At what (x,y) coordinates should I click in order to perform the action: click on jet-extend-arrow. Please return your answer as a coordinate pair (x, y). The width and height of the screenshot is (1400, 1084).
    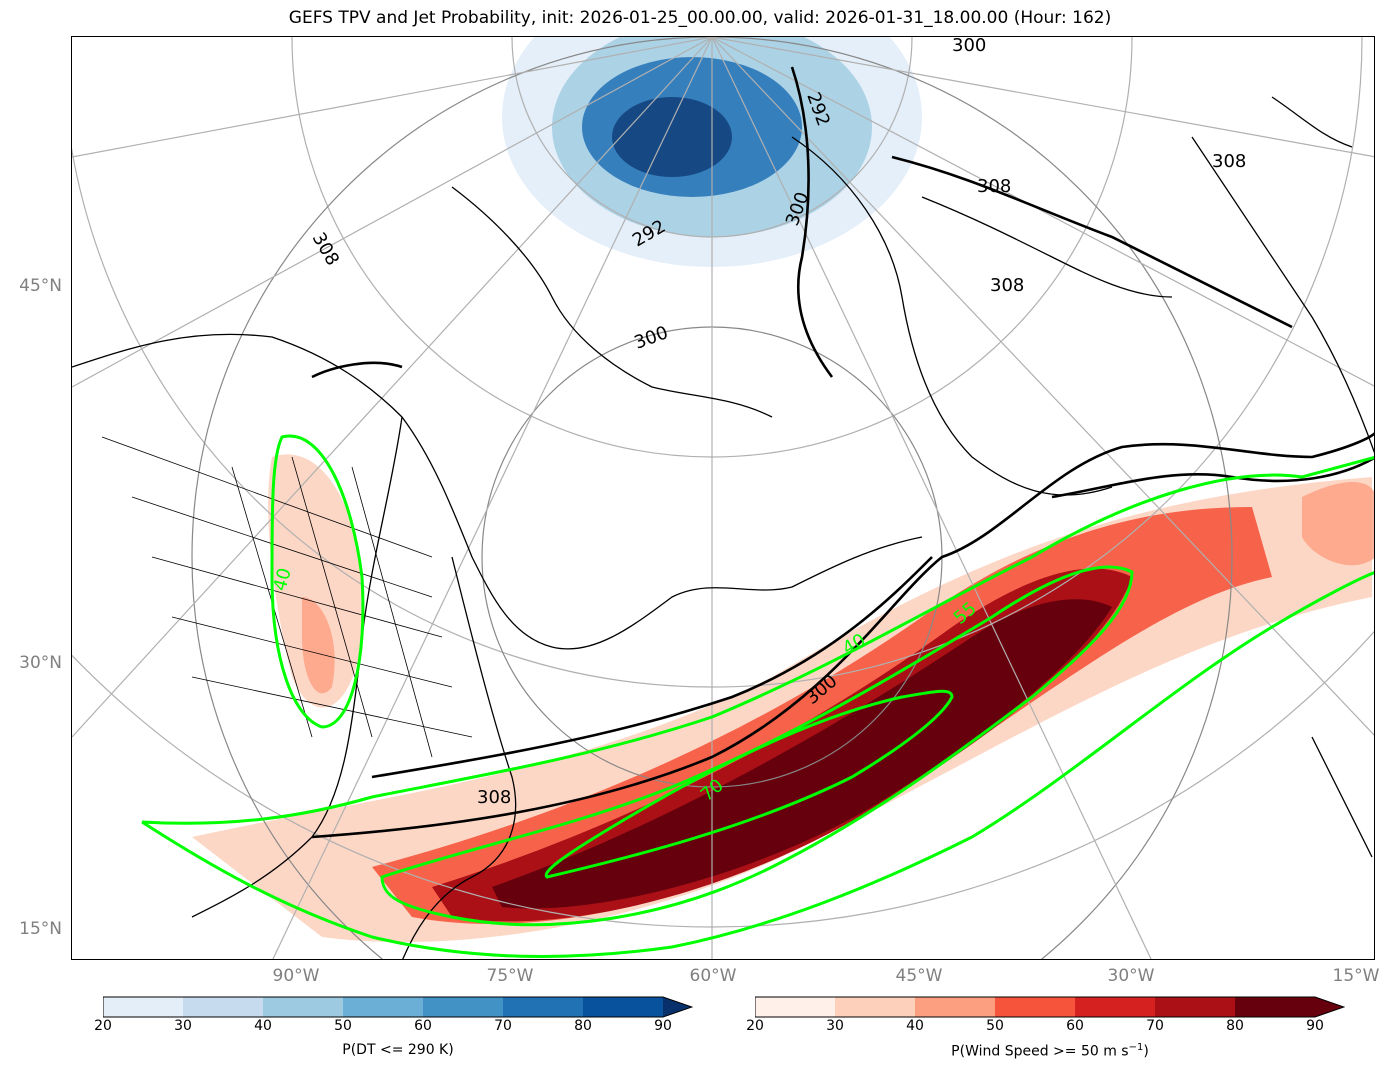
    Looking at the image, I should click on (1329, 1007).